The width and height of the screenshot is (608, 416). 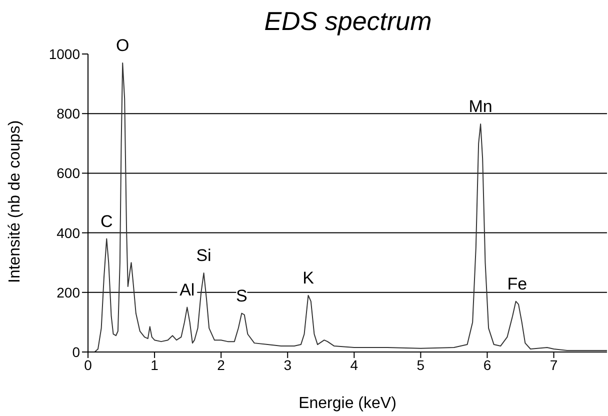 What do you see at coordinates (487, 364) in the screenshot?
I see `x-tick-label: 6` at bounding box center [487, 364].